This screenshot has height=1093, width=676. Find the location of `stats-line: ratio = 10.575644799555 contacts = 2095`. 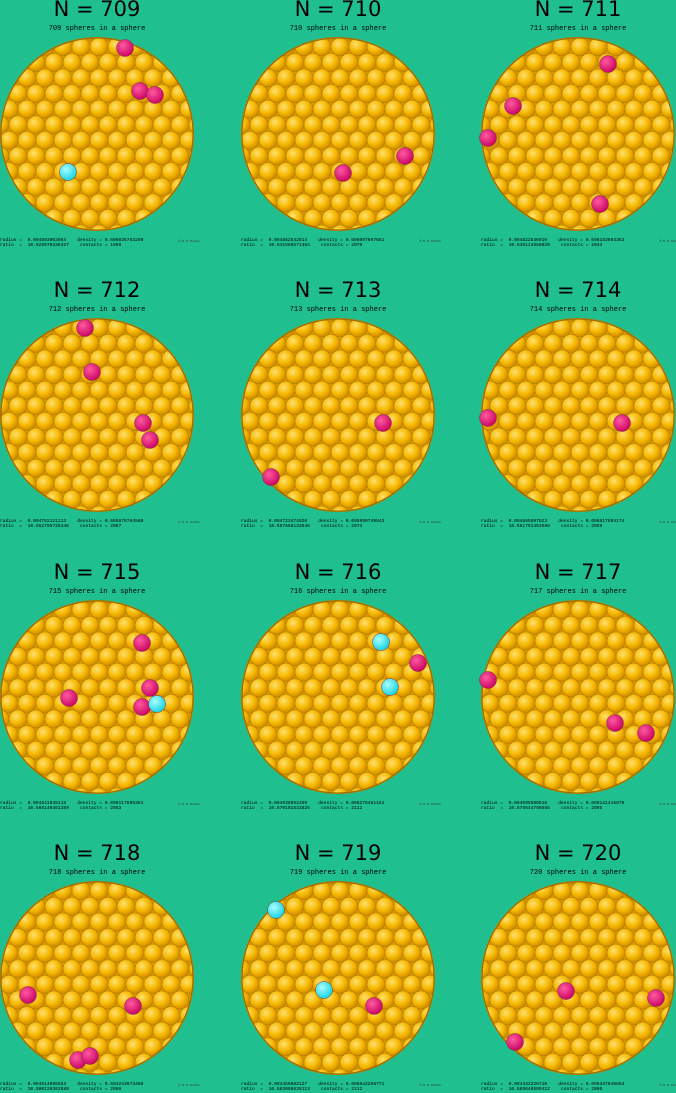

stats-line: ratio = 10.575644799555 contacts = 2095 is located at coordinates (542, 808).